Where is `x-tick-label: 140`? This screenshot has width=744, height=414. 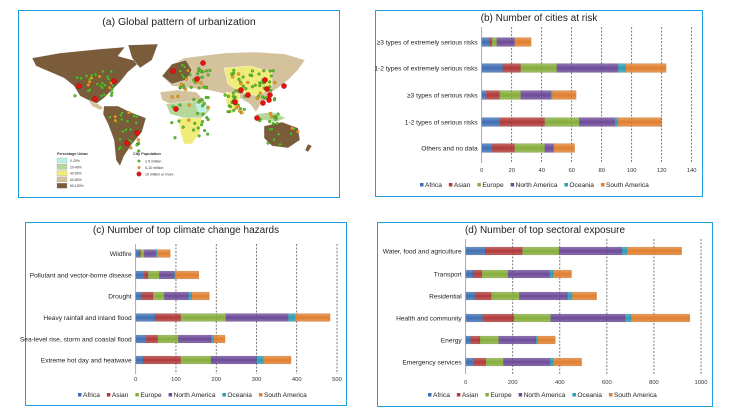
x-tick-label: 140 is located at coordinates (692, 171).